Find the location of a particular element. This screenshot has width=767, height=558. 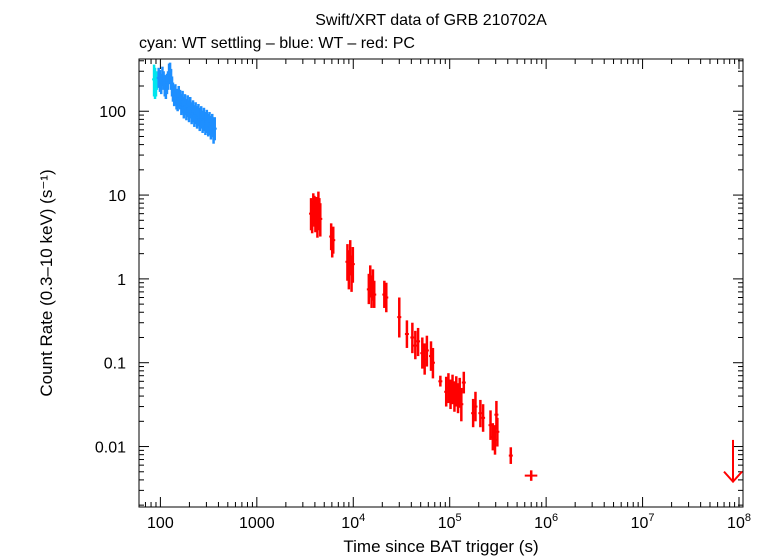

y-tick-label: 0.01 is located at coordinates (110, 448).